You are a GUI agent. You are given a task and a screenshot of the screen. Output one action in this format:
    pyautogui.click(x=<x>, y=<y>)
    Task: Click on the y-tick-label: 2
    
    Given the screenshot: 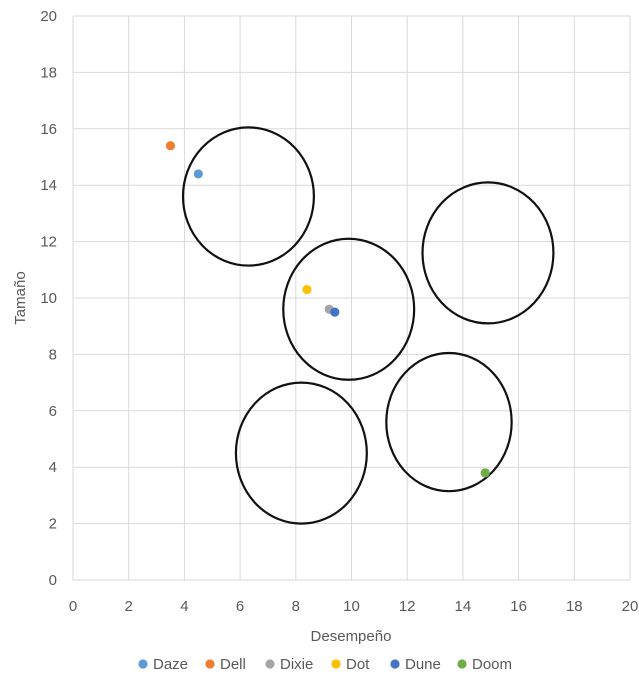 What is the action you would take?
    pyautogui.click(x=53, y=524)
    